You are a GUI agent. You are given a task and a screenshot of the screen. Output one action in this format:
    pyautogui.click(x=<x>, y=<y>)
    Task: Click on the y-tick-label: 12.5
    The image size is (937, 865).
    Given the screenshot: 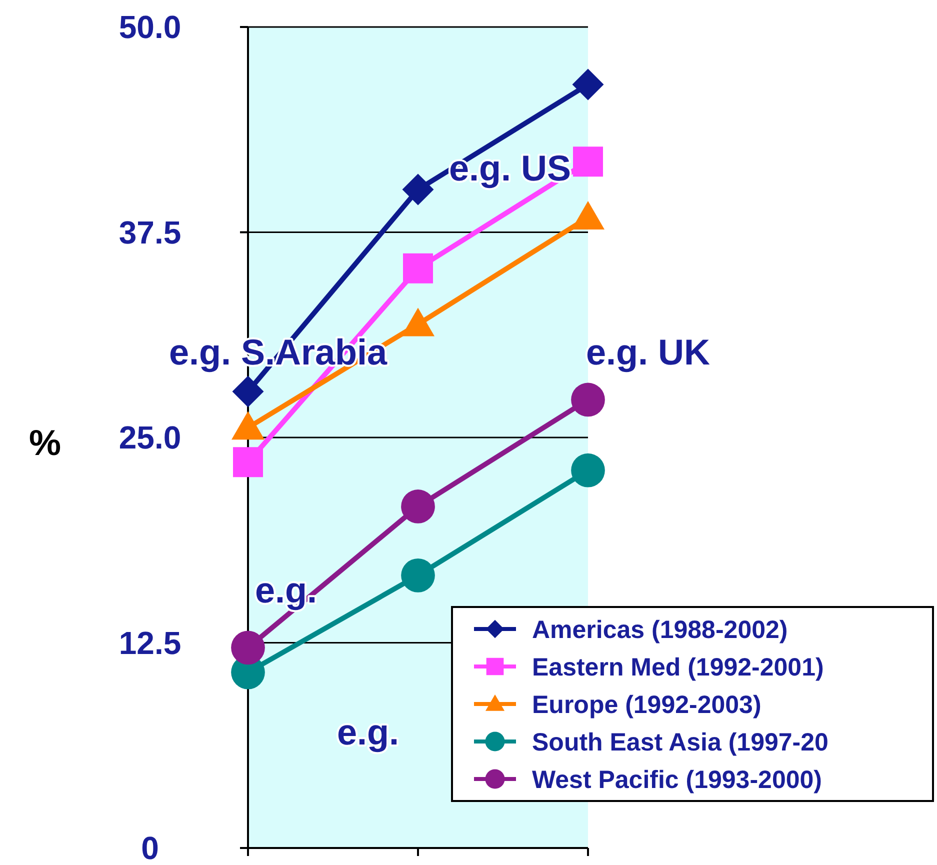 What is the action you would take?
    pyautogui.click(x=150, y=642)
    